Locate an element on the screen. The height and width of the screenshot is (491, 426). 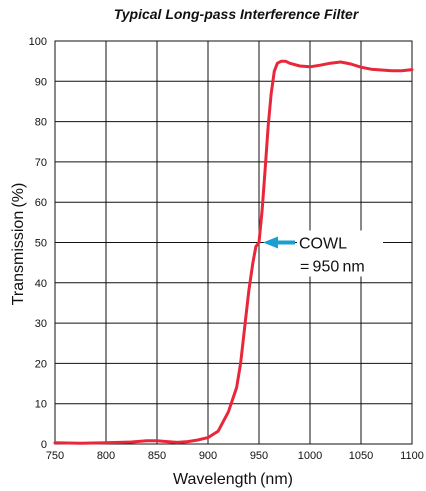
y-tick-label: 10 is located at coordinates (41, 405).